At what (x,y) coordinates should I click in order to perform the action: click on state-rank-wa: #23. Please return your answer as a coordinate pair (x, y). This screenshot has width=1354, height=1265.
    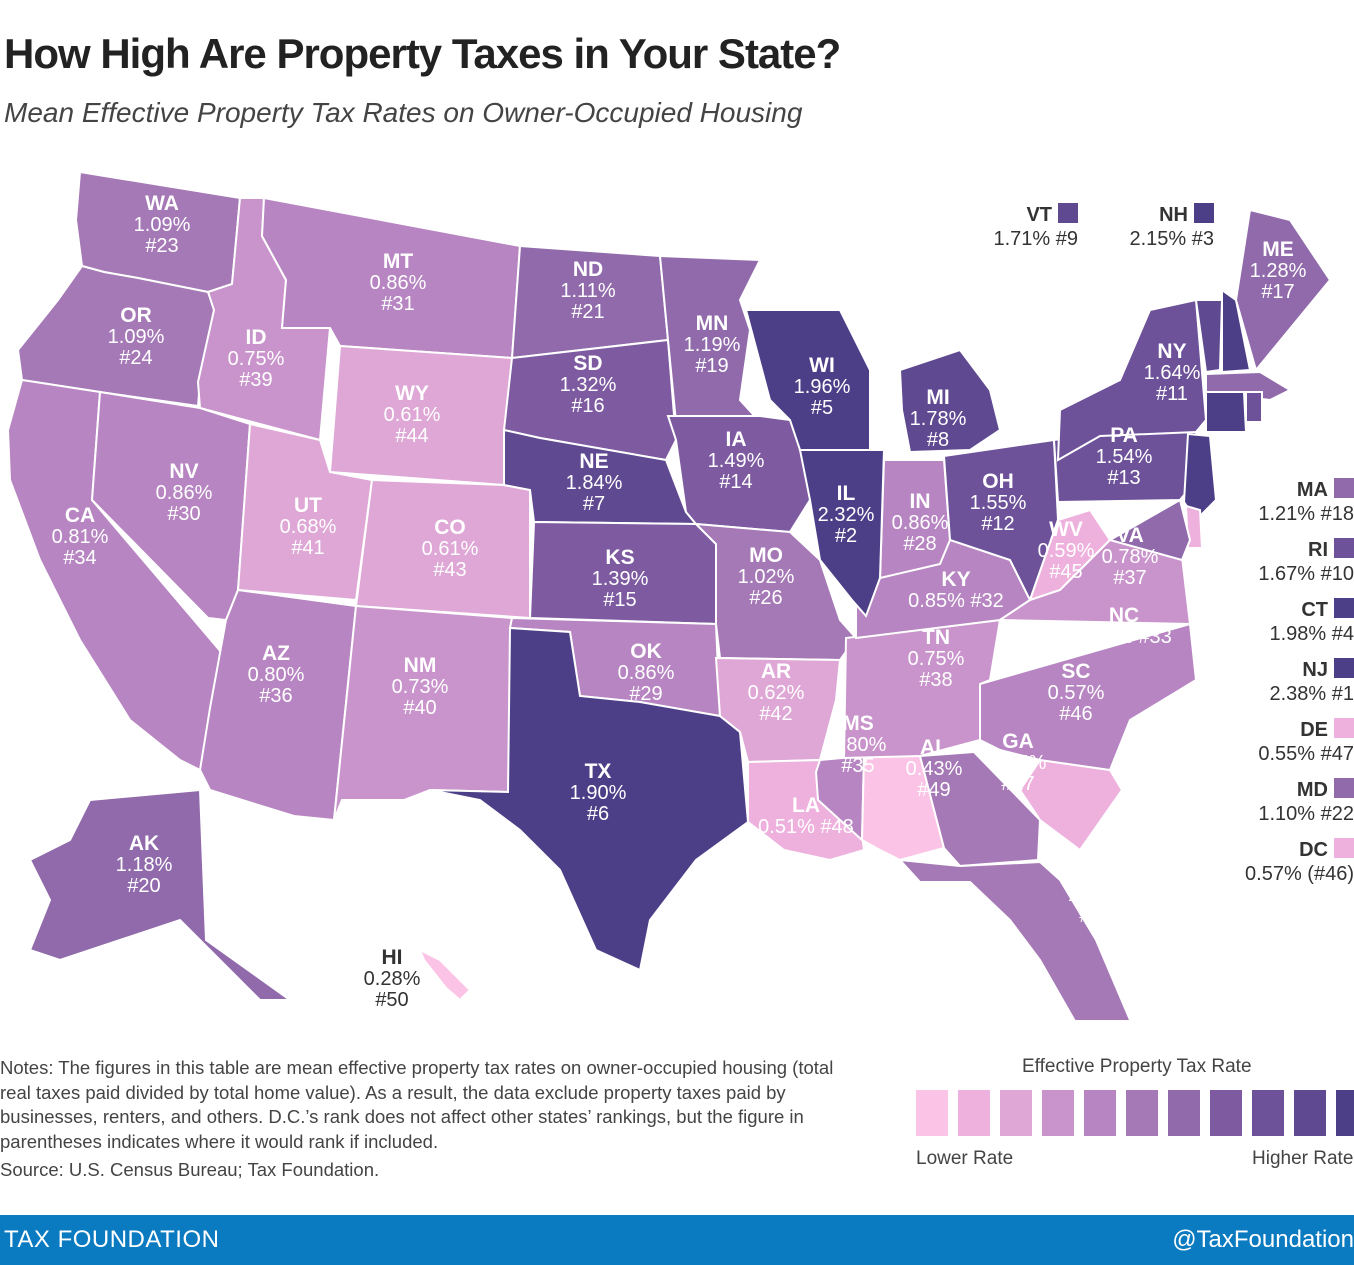
    Looking at the image, I should click on (161, 246).